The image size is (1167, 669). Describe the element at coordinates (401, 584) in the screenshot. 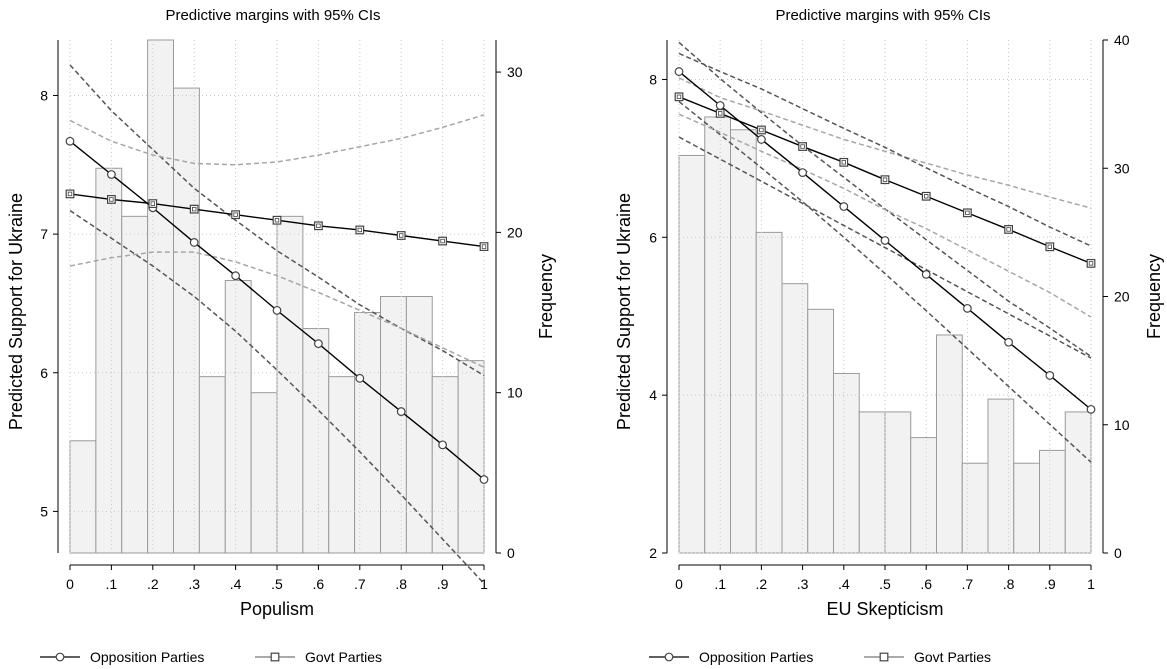

I see `x-tick-label: .8` at that location.